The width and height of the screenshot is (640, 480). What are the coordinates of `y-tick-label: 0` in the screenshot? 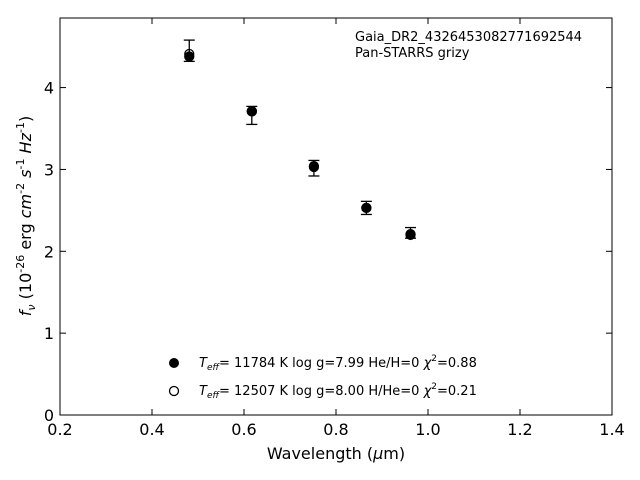 It's located at (49, 415).